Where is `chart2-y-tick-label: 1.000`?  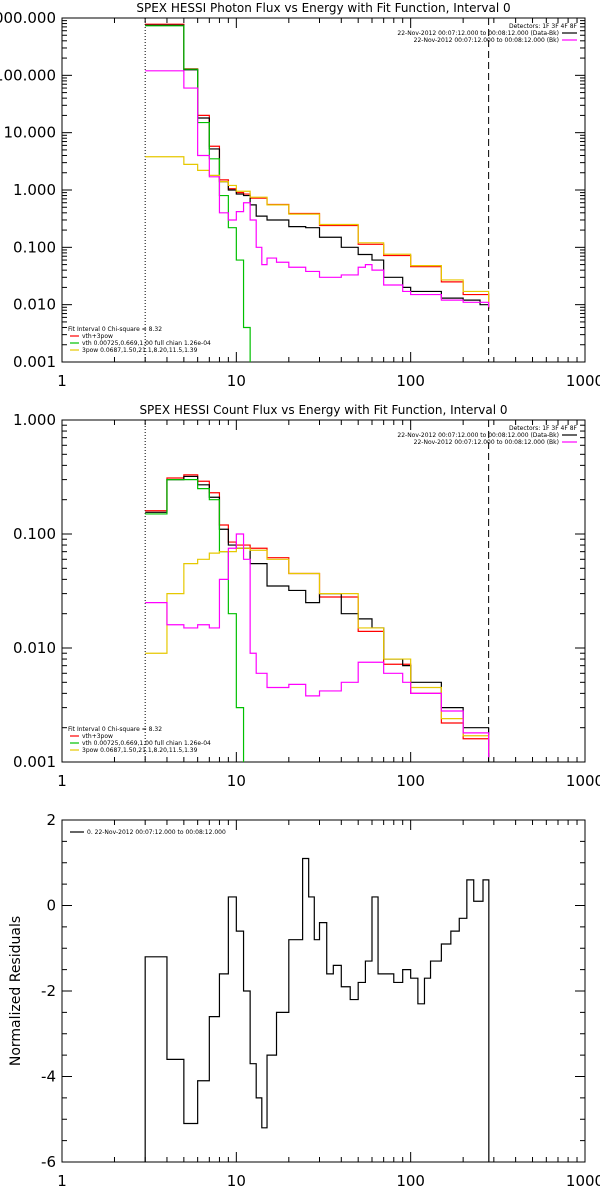 chart2-y-tick-label: 1.000 is located at coordinates (34, 420).